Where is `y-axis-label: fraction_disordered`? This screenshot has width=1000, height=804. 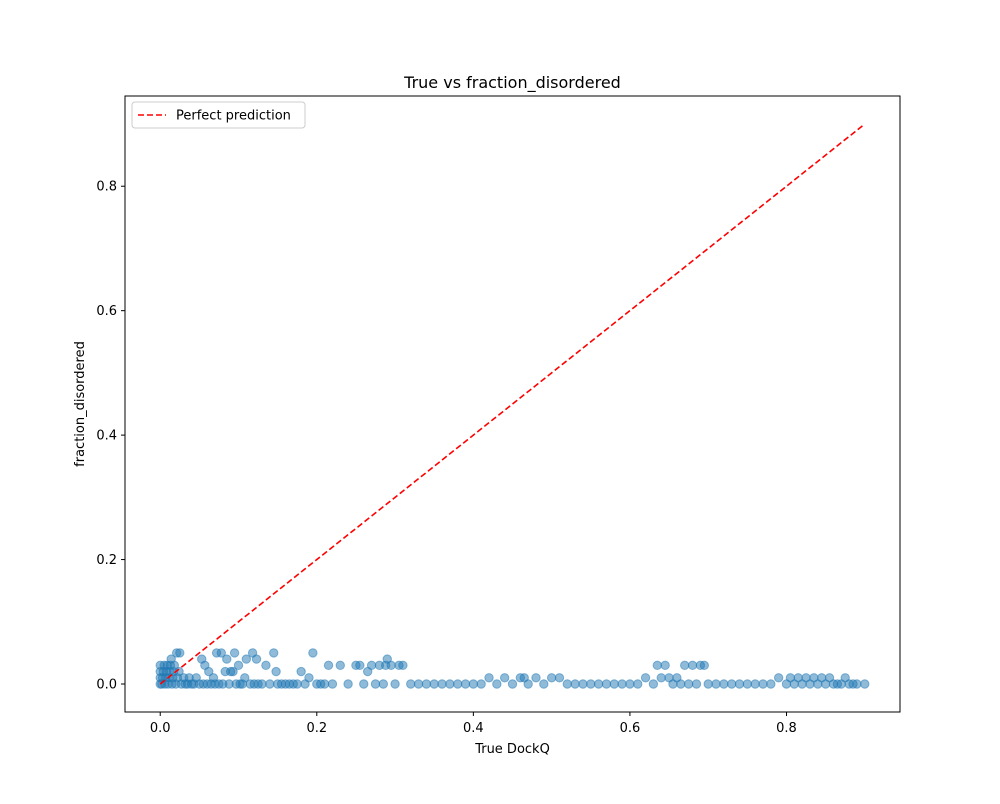 y-axis-label: fraction_disordered is located at coordinates (80, 404).